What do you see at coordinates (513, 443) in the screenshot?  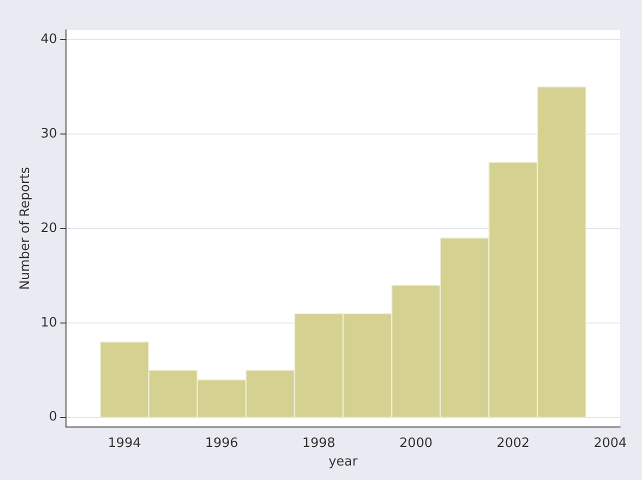 I see `x-tick-label: 2002` at bounding box center [513, 443].